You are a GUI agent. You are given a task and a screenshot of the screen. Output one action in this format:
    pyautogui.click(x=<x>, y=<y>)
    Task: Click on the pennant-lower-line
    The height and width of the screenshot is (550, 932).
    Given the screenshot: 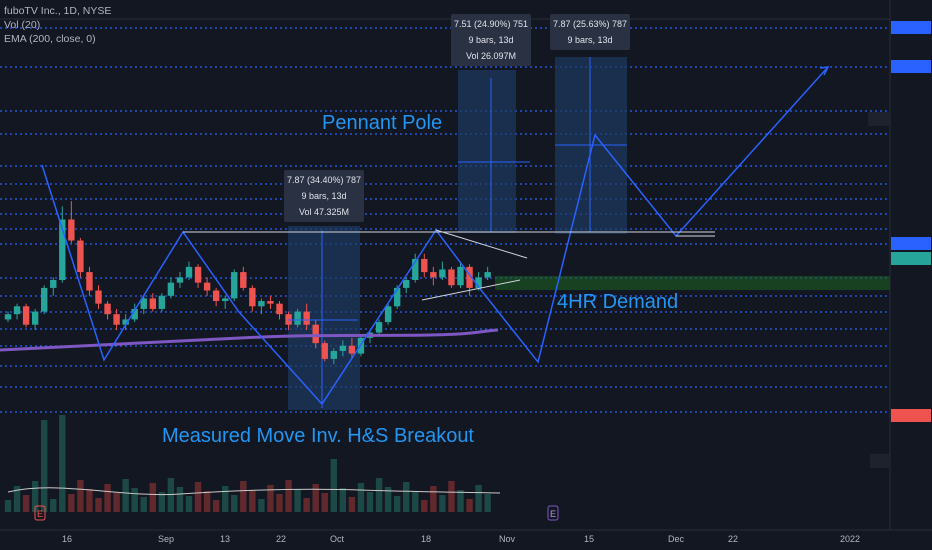 What is the action you would take?
    pyautogui.click(x=471, y=290)
    